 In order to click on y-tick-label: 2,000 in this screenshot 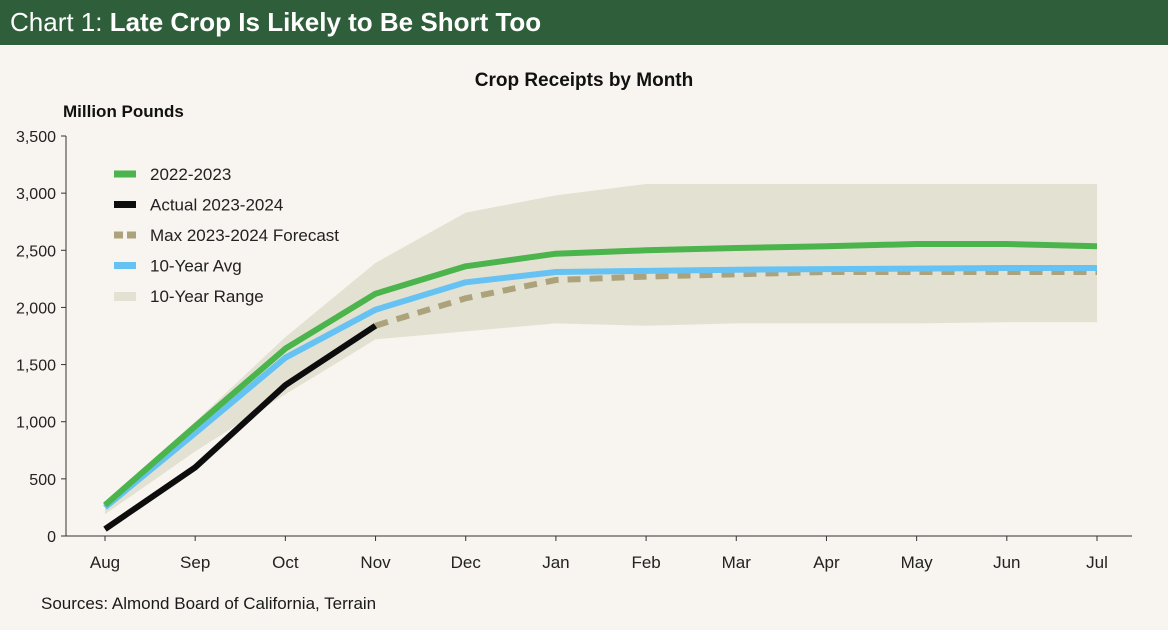, I will do `click(36, 308)`.